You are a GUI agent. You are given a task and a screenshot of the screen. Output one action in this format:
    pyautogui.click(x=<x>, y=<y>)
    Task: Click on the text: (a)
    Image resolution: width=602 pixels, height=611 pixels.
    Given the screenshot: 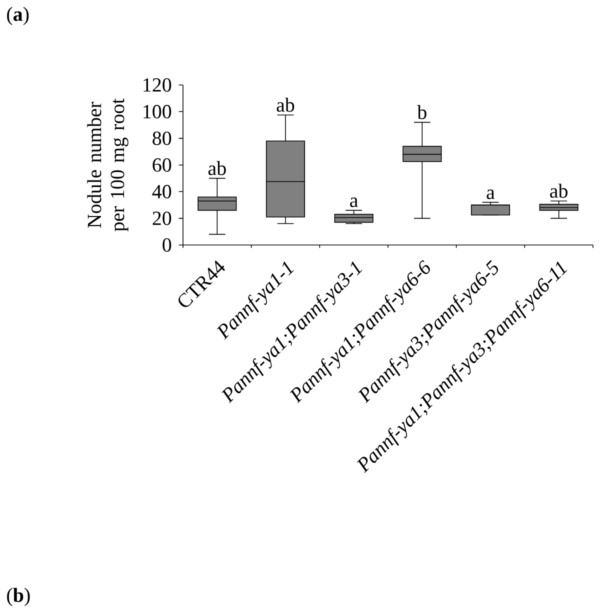 What is the action you would take?
    pyautogui.click(x=18, y=16)
    